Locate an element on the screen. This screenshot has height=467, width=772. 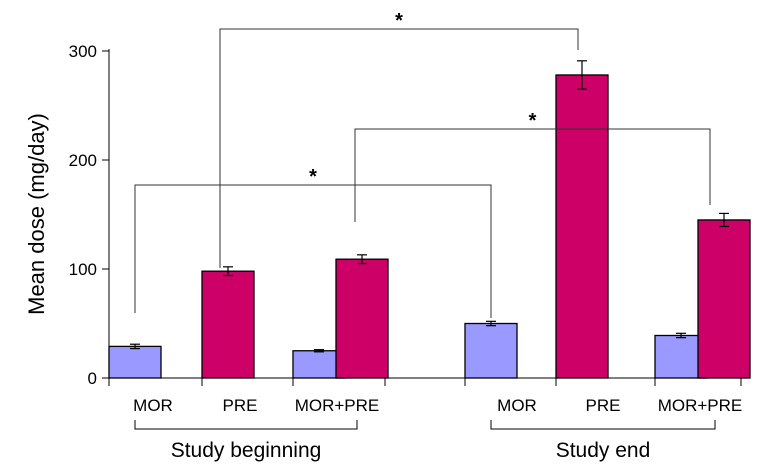
bar-pre-end-pre is located at coordinates (582, 226).